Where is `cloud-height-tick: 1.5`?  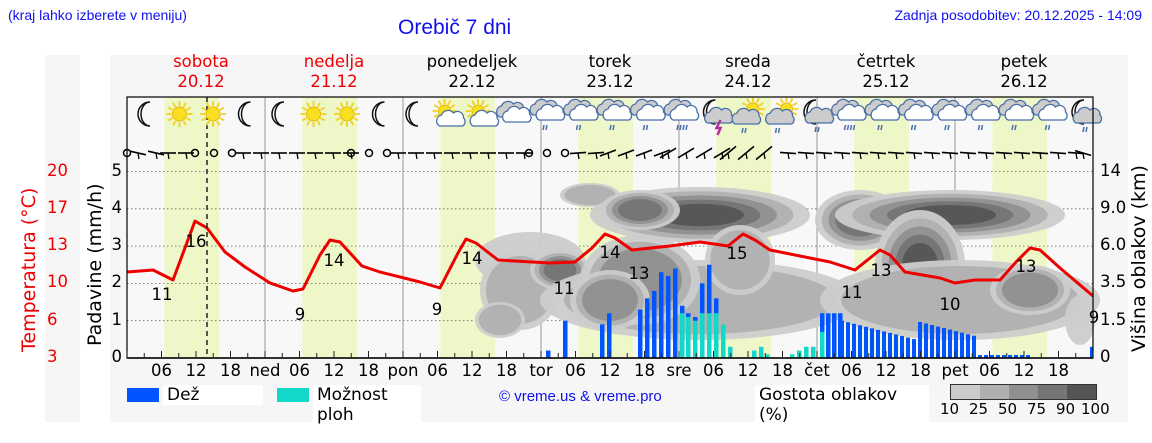
cloud-height-tick: 1.5 is located at coordinates (1113, 319).